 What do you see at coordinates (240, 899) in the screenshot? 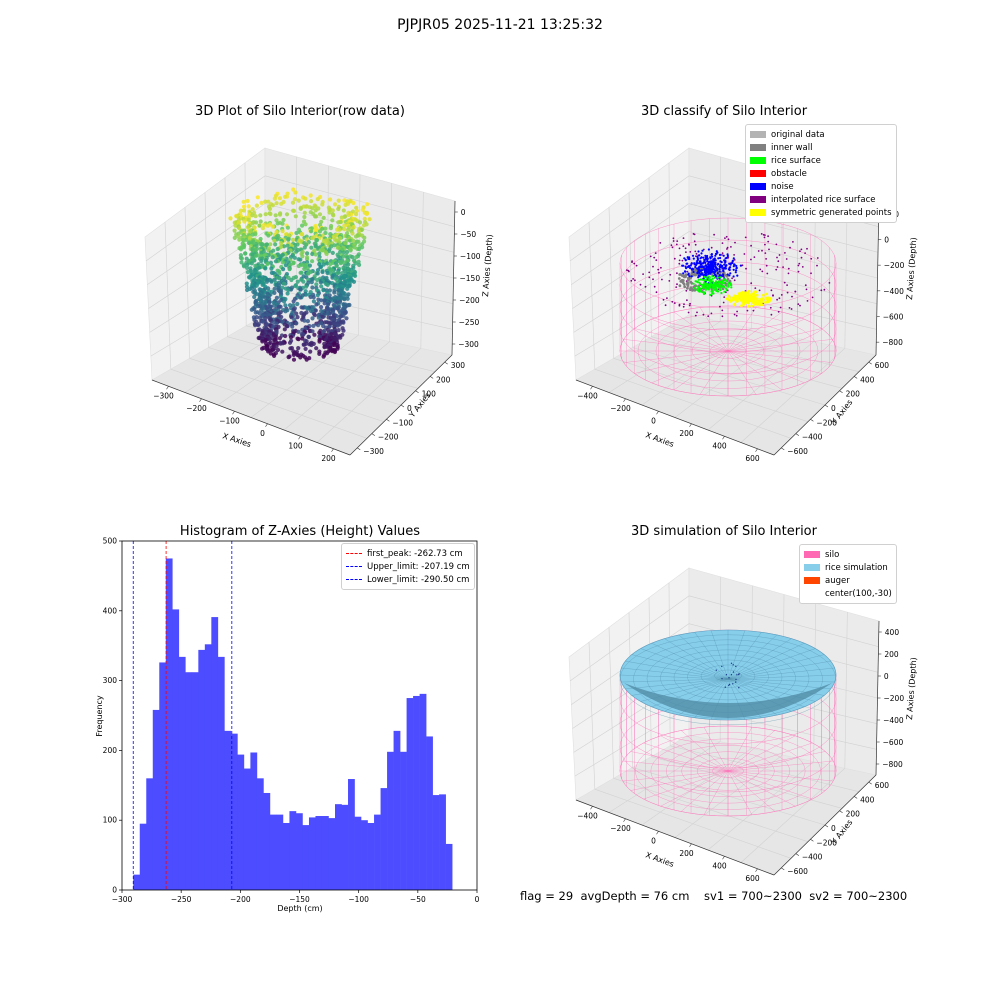
I see `x-tick-label: −200` at bounding box center [240, 899].